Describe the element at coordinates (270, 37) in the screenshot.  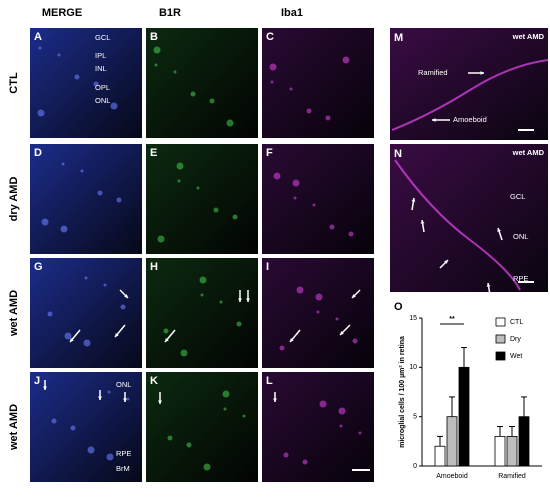
I see `panel-letter: C` at that location.